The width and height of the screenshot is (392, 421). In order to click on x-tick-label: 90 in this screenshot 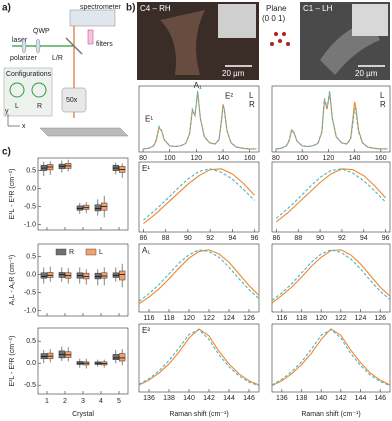, I will do `click(320, 238)`.